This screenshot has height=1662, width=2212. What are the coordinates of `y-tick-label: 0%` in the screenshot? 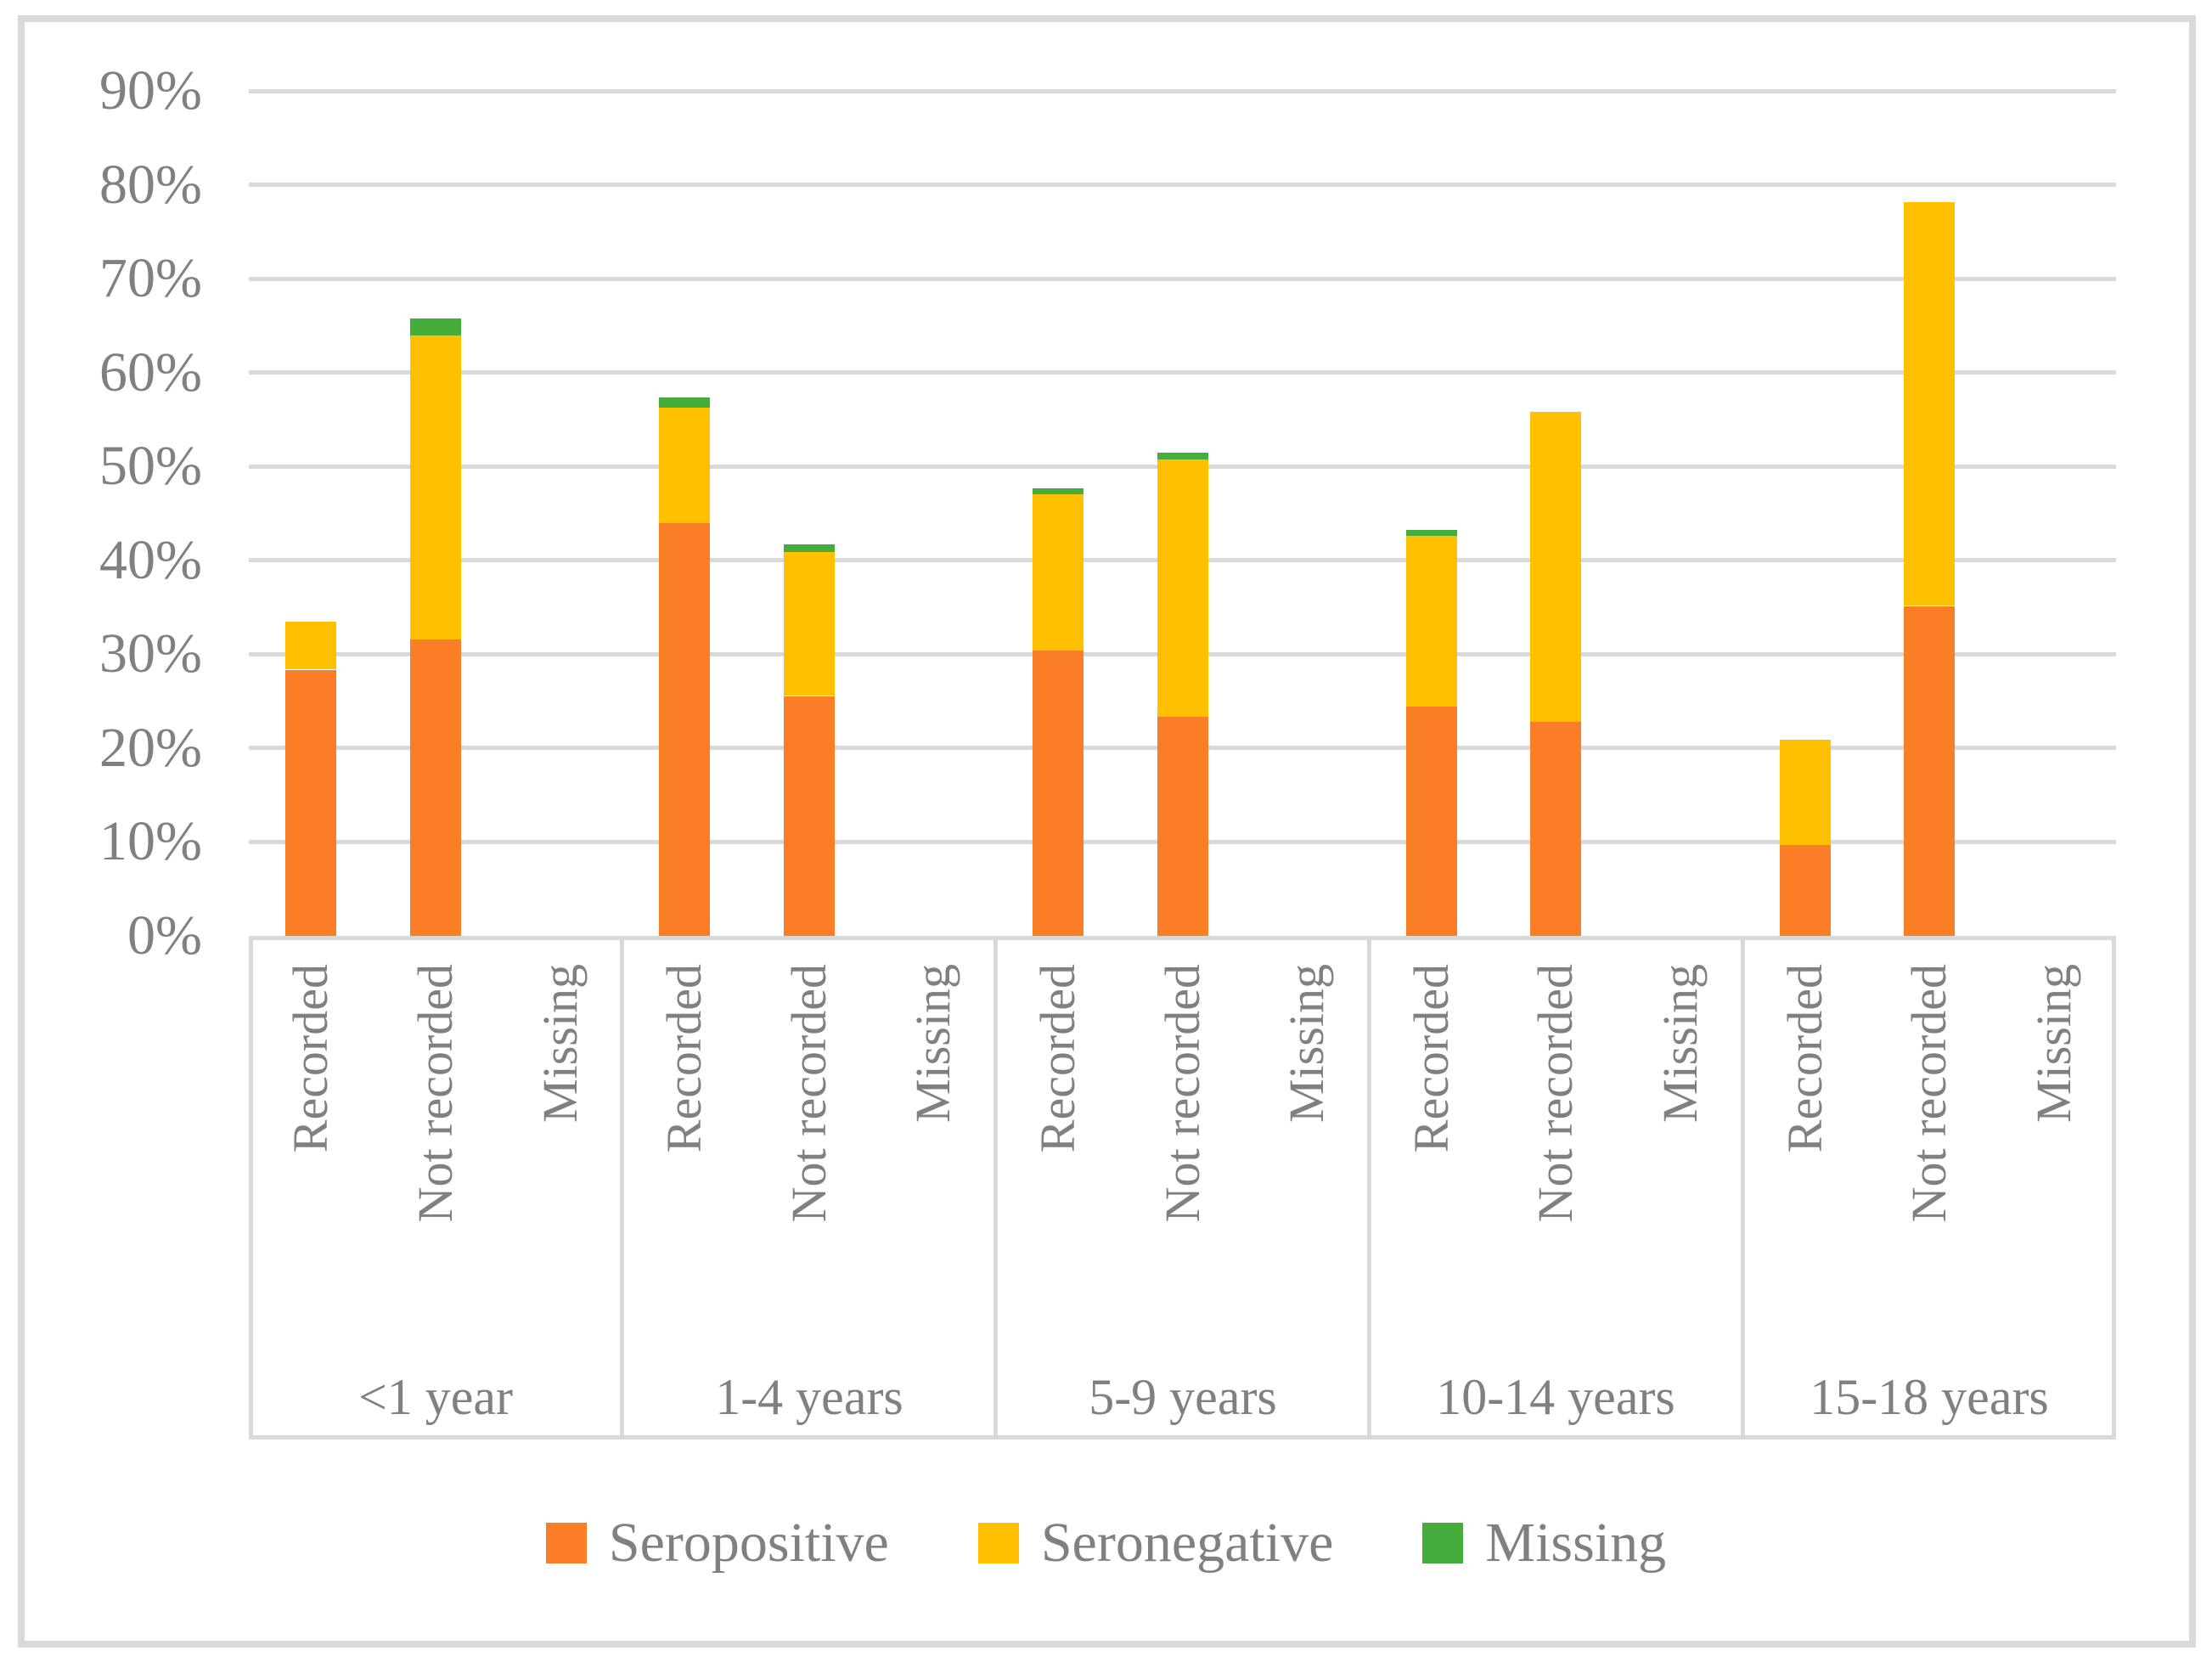 It's located at (164, 935).